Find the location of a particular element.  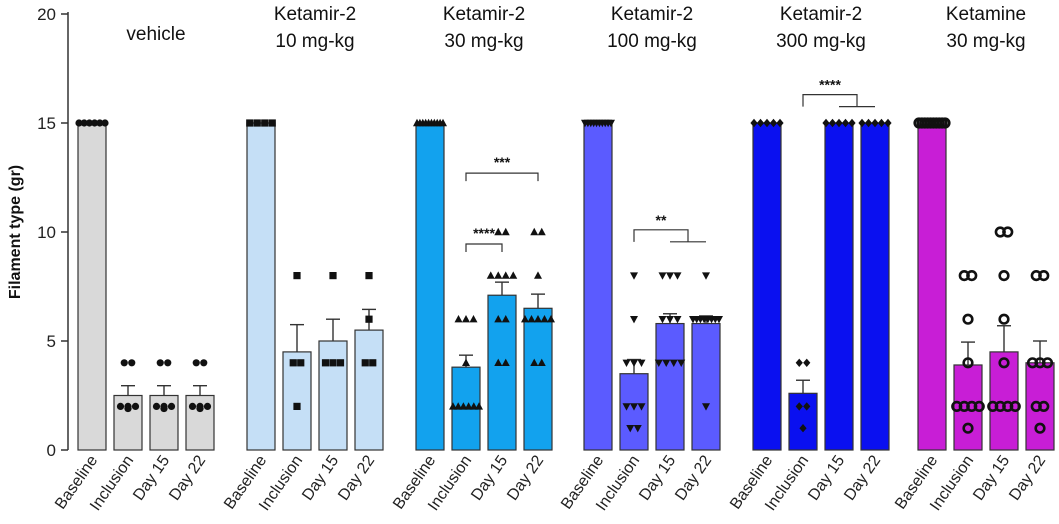

group-label-line: vehicle is located at coordinates (155, 34).